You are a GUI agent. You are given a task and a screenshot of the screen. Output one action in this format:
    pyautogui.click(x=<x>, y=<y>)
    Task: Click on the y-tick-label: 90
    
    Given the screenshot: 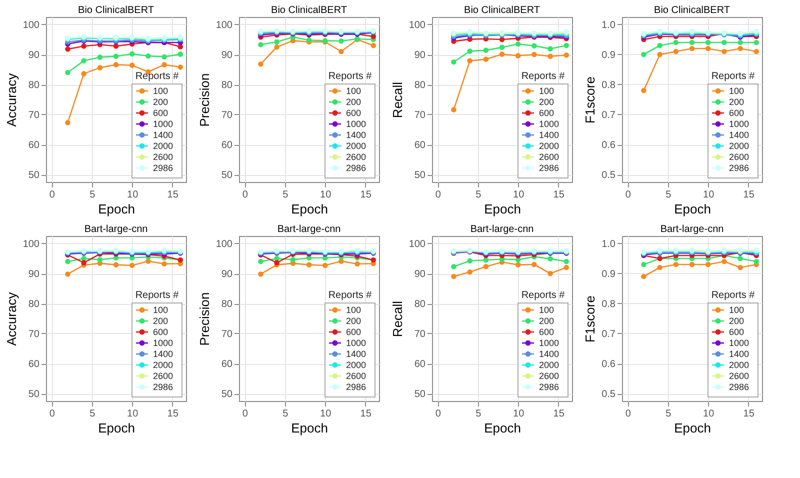 What is the action you would take?
    pyautogui.click(x=227, y=274)
    